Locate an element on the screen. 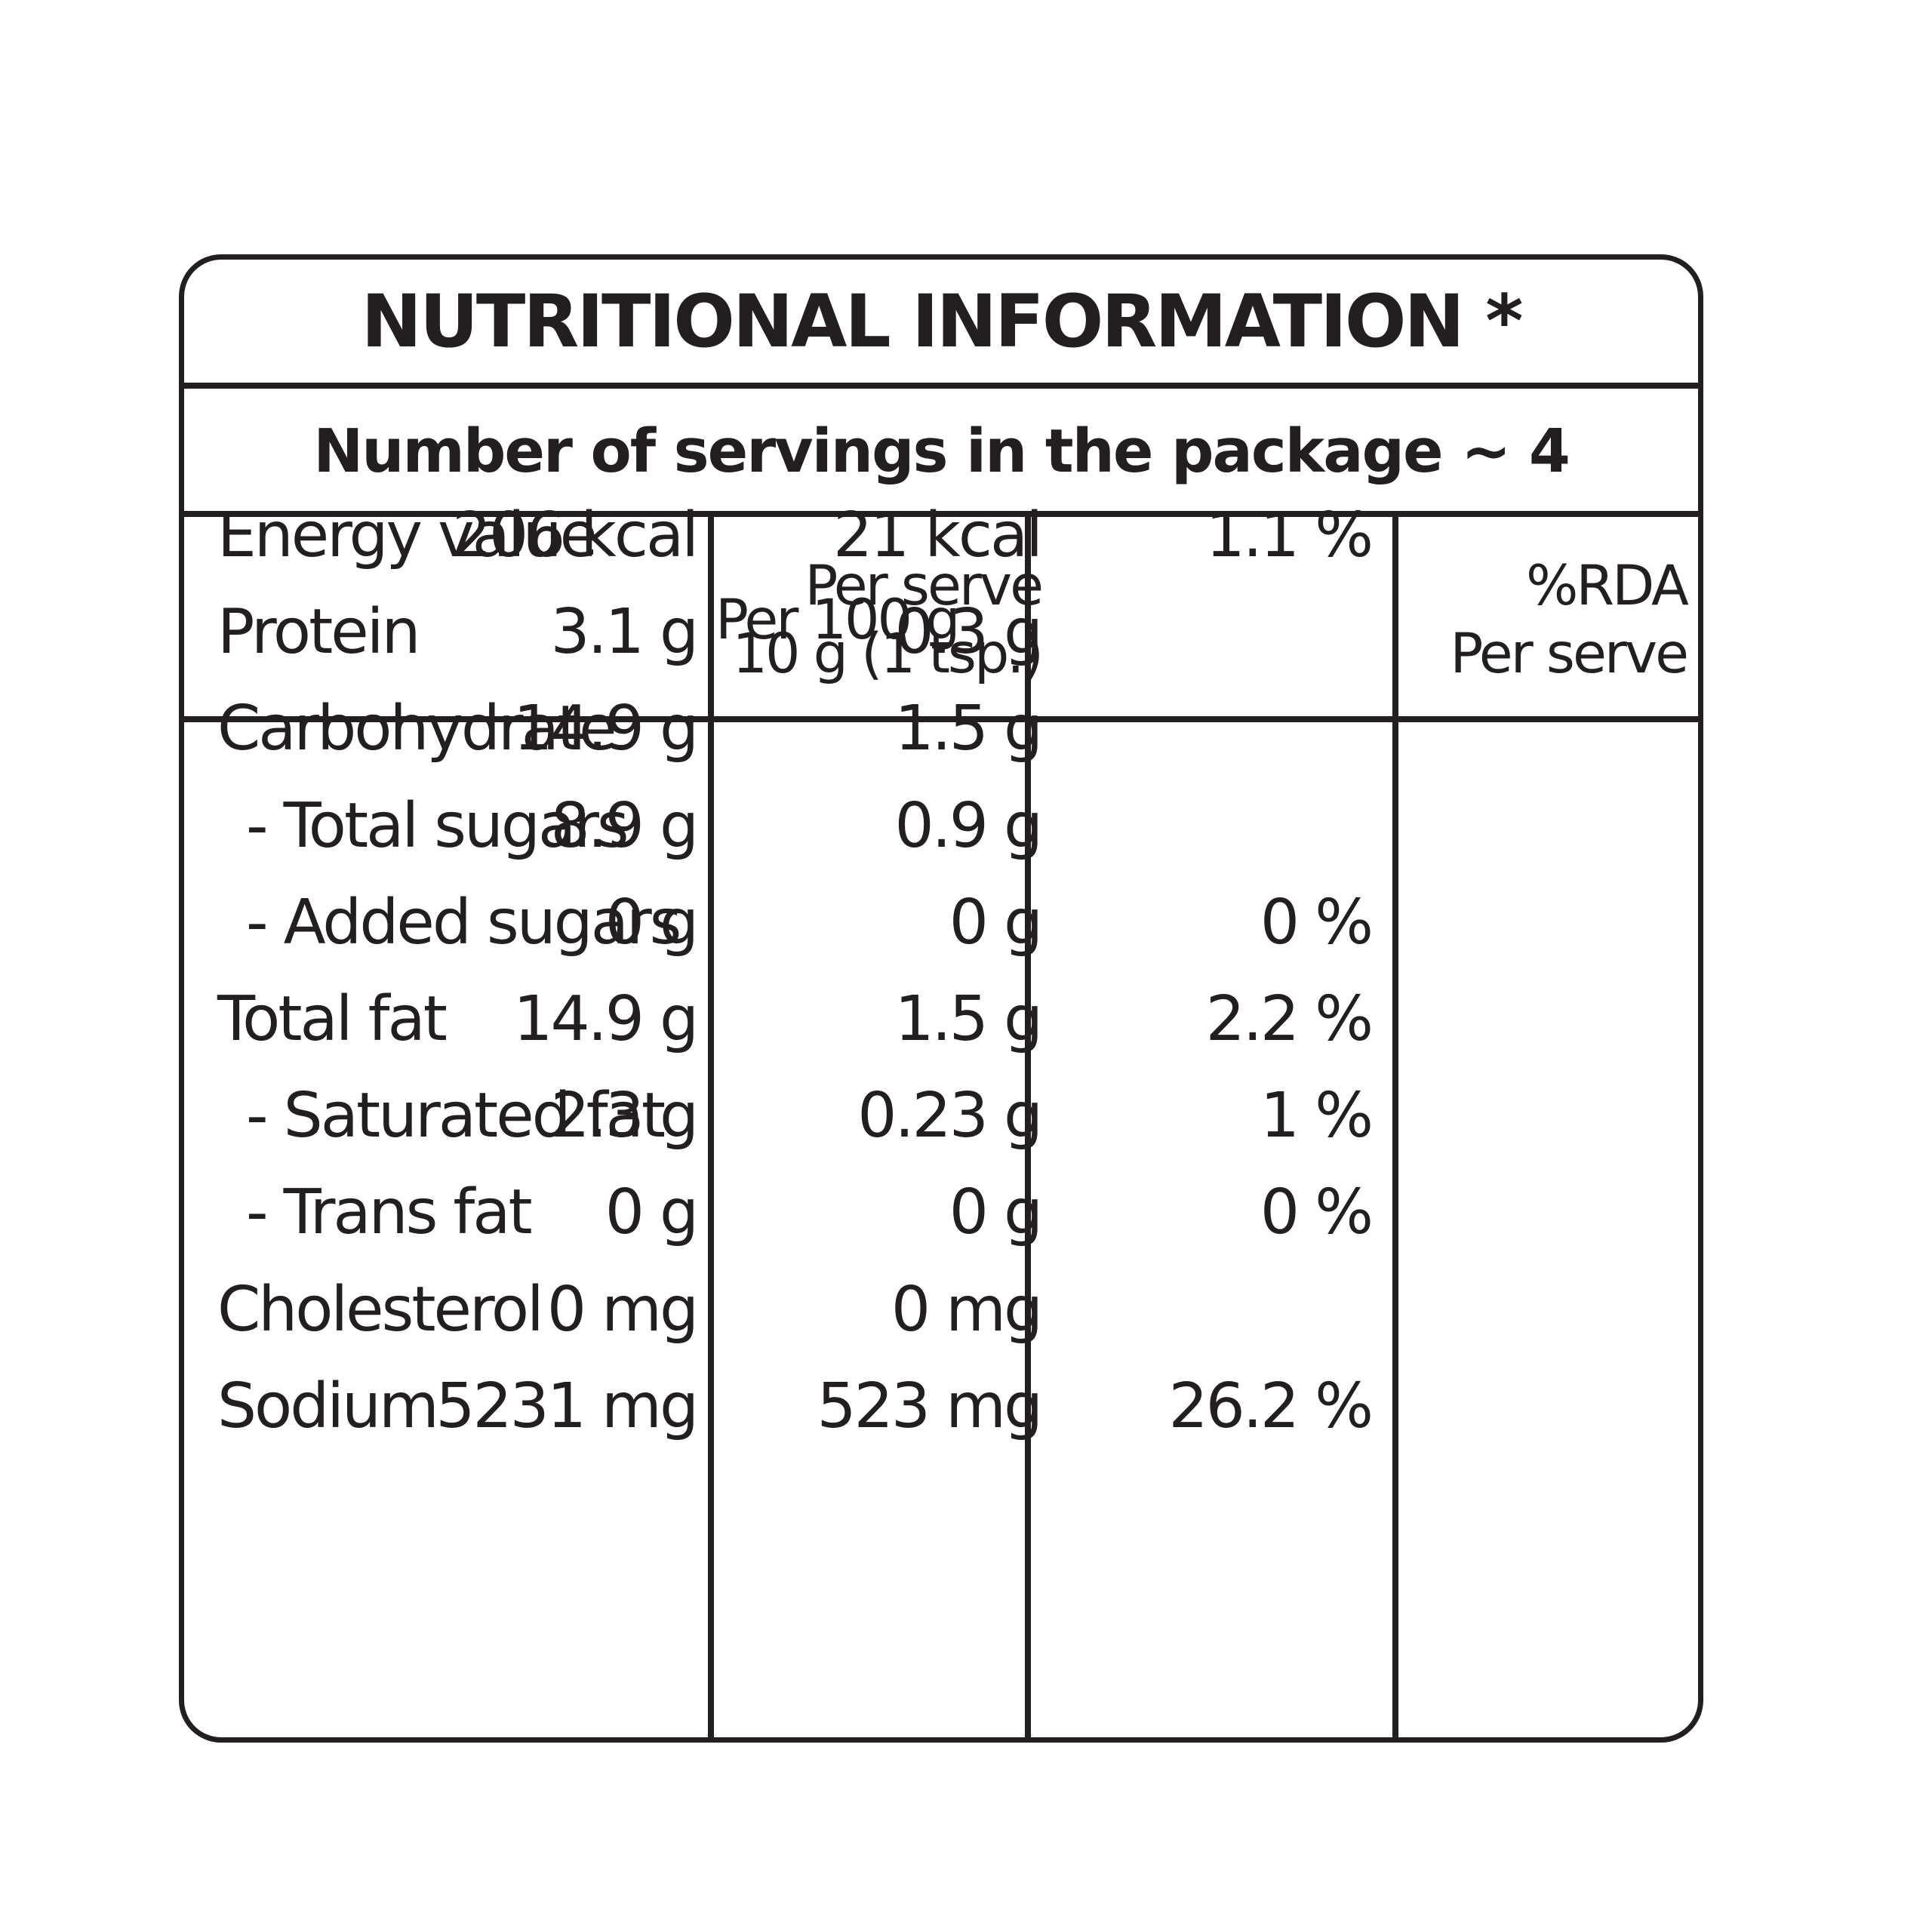  nutrient-name: Cholesterol is located at coordinates (380, 1310).